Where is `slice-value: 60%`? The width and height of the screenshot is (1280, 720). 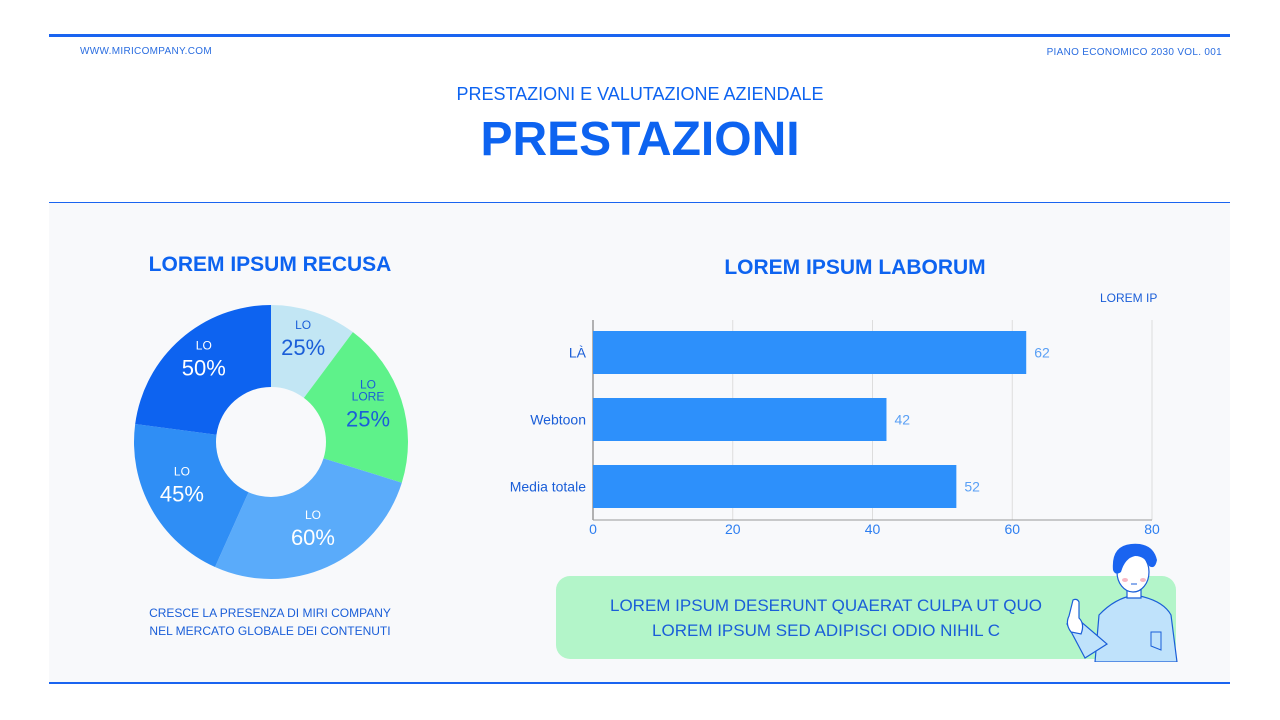 slice-value: 60% is located at coordinates (313, 537).